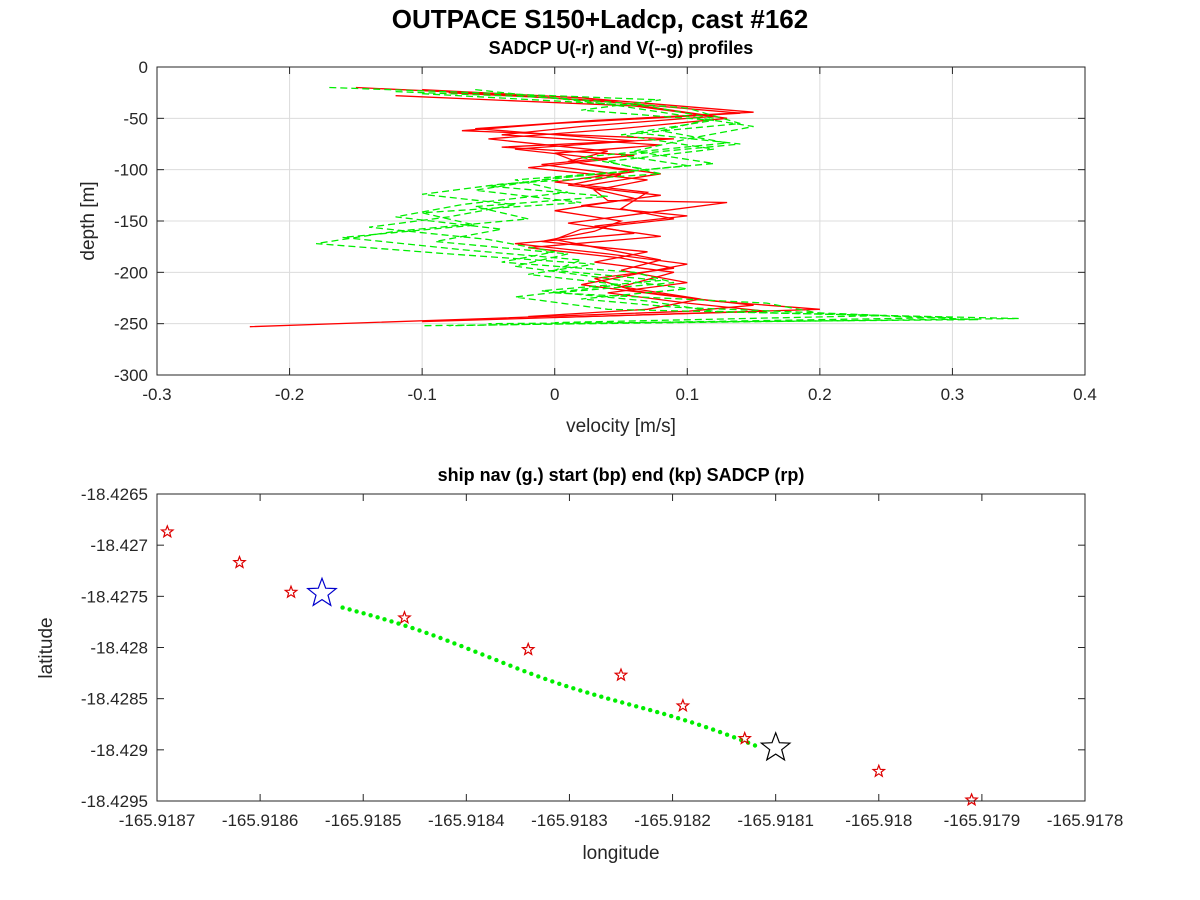  What do you see at coordinates (289, 394) in the screenshot?
I see `x-tick-label: -0.2` at bounding box center [289, 394].